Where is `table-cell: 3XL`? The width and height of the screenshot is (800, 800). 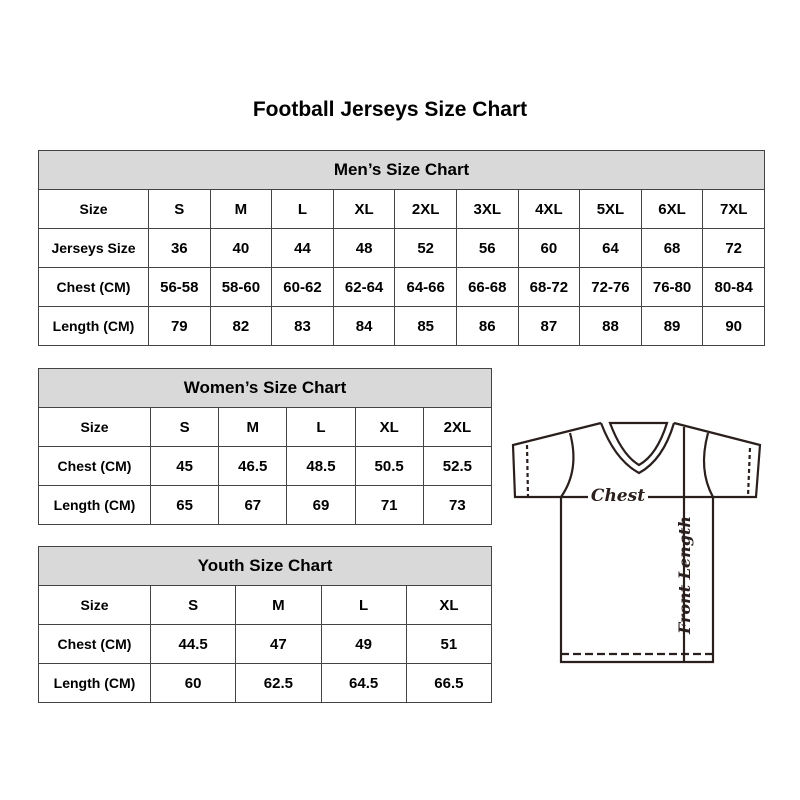
table-cell: 3XL is located at coordinates (487, 209).